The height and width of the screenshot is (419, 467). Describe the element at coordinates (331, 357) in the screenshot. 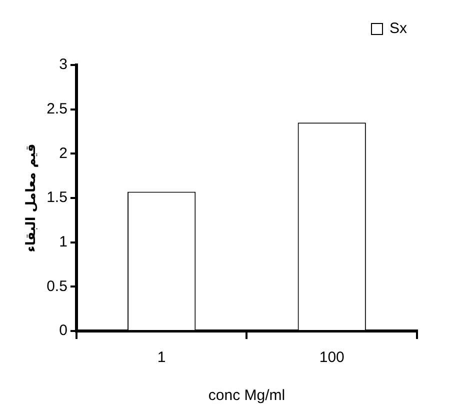

I see `x-tick-label: 100` at that location.